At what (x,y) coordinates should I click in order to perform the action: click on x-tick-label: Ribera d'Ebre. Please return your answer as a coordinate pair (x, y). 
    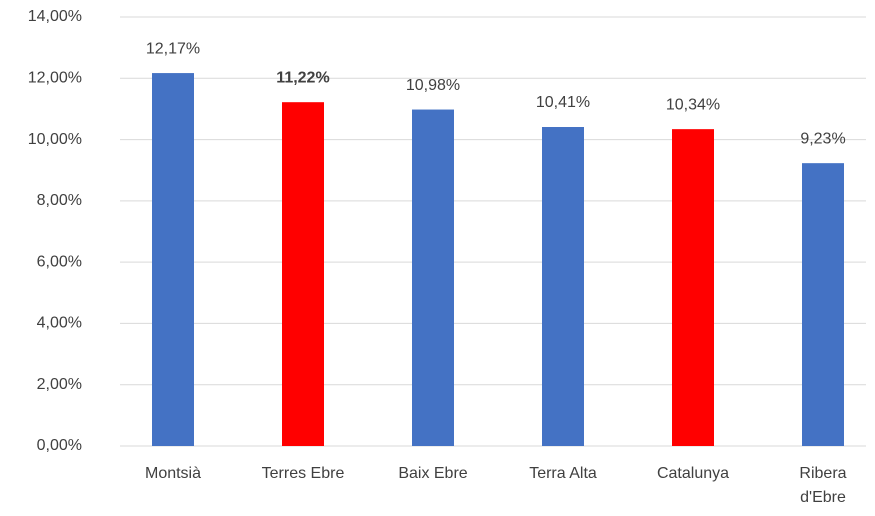
    Looking at the image, I should click on (823, 485).